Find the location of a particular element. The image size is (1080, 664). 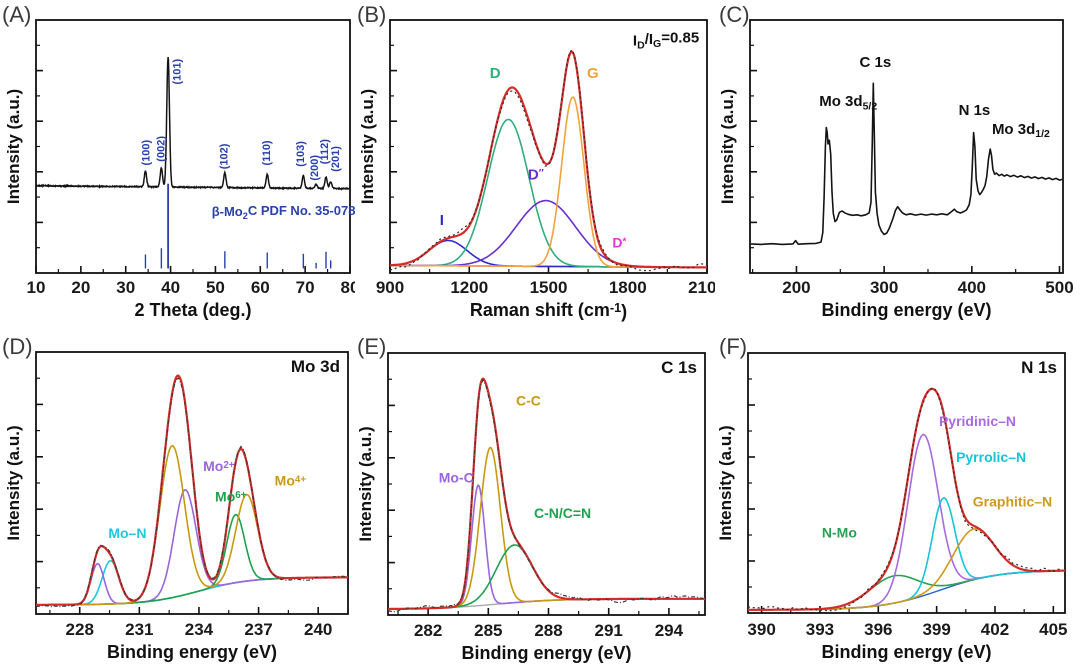

hkl-label: (101) is located at coordinates (178, 71).